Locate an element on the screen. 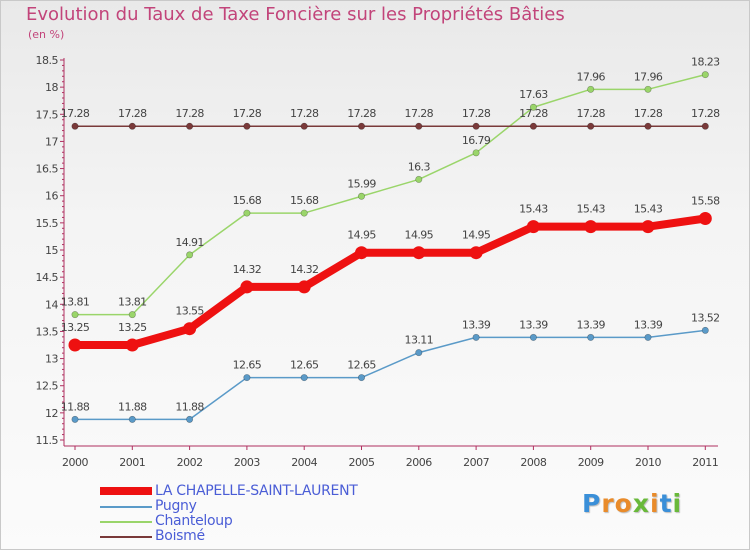 The image size is (750, 550). data-label: 12.65 is located at coordinates (304, 365).